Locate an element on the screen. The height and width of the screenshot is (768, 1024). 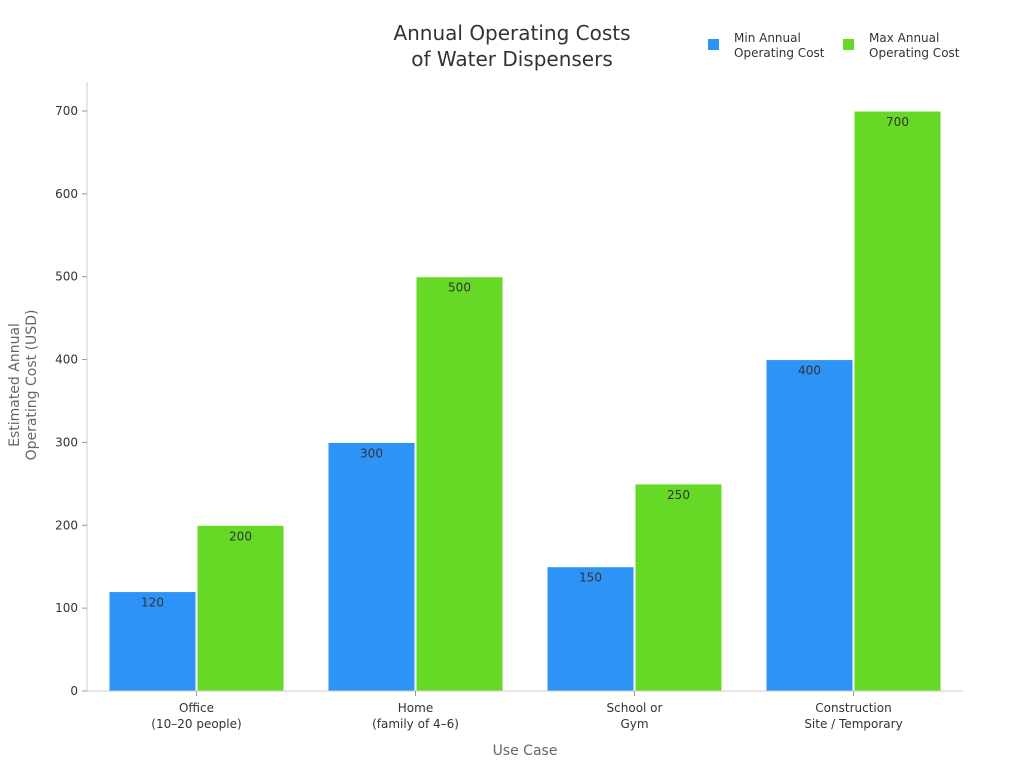
y-axis: 0 100 200 300 400 500 600 700 is located at coordinates (71, 390).